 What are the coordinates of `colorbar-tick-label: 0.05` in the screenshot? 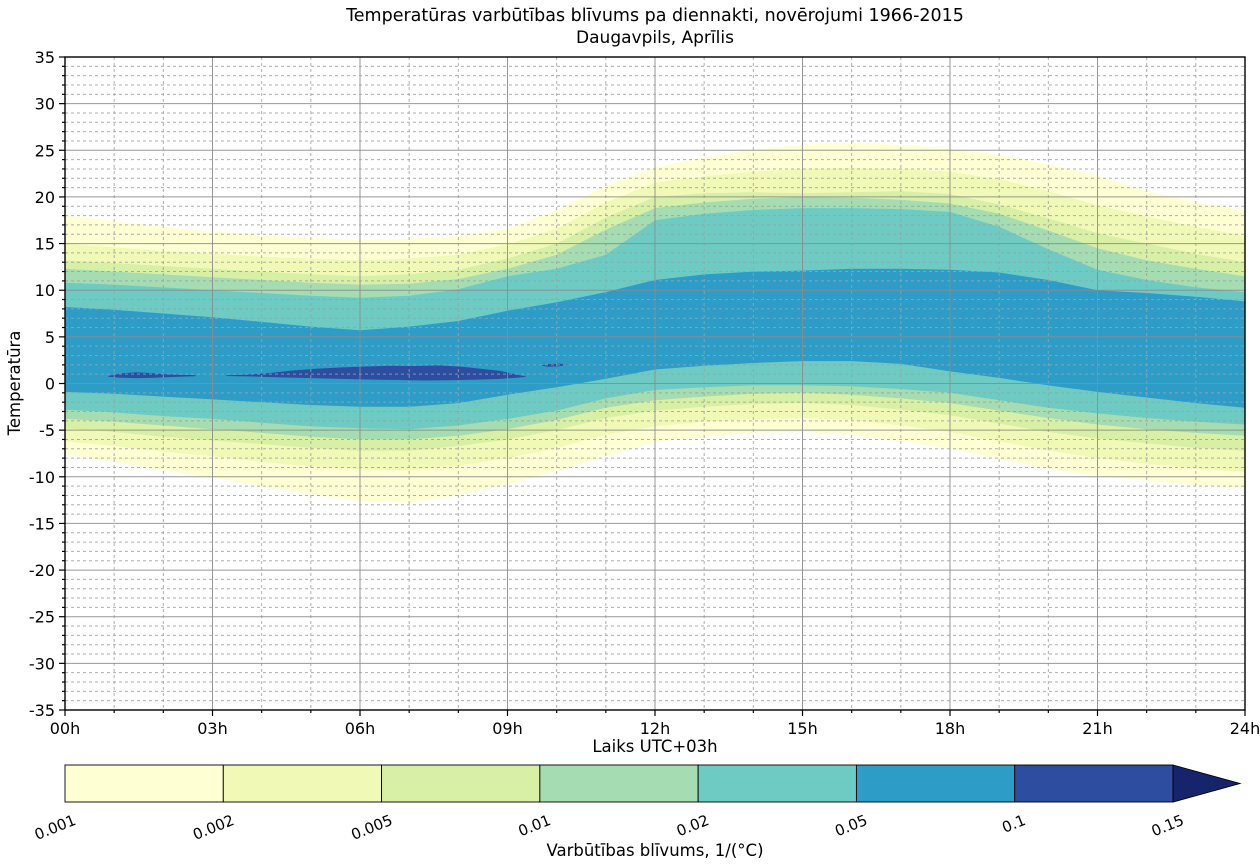 It's located at (851, 825).